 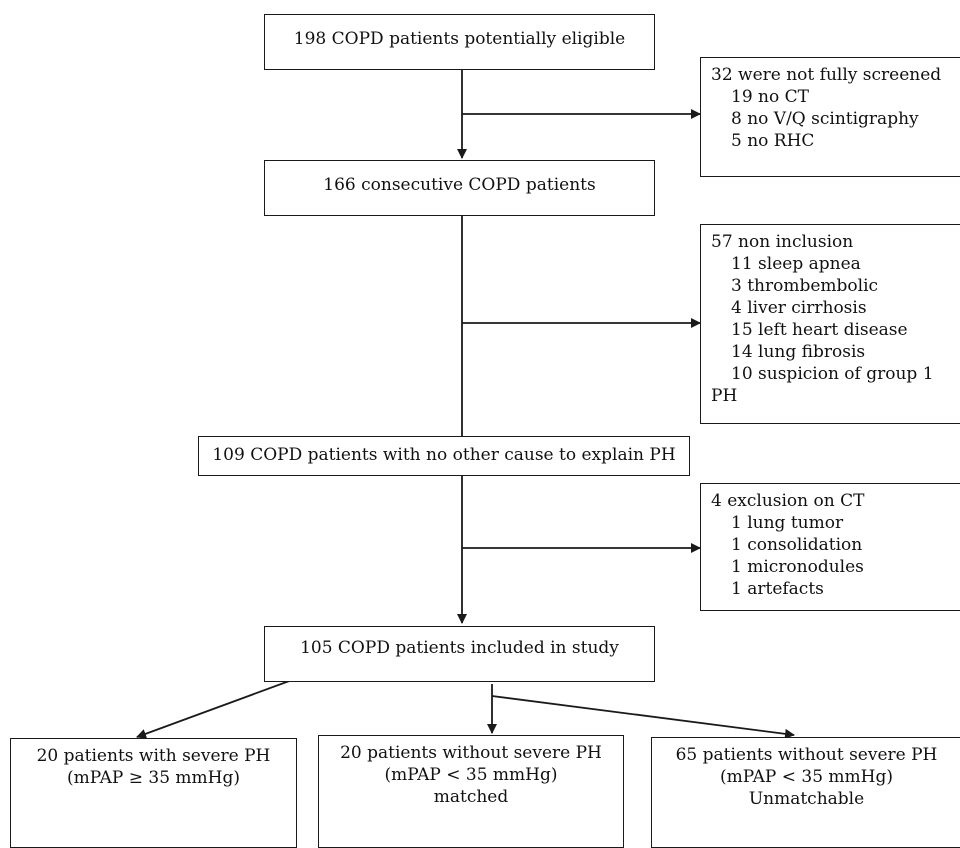 I want to click on not-screened-line-2: 19 no CT, so click(x=770, y=97).